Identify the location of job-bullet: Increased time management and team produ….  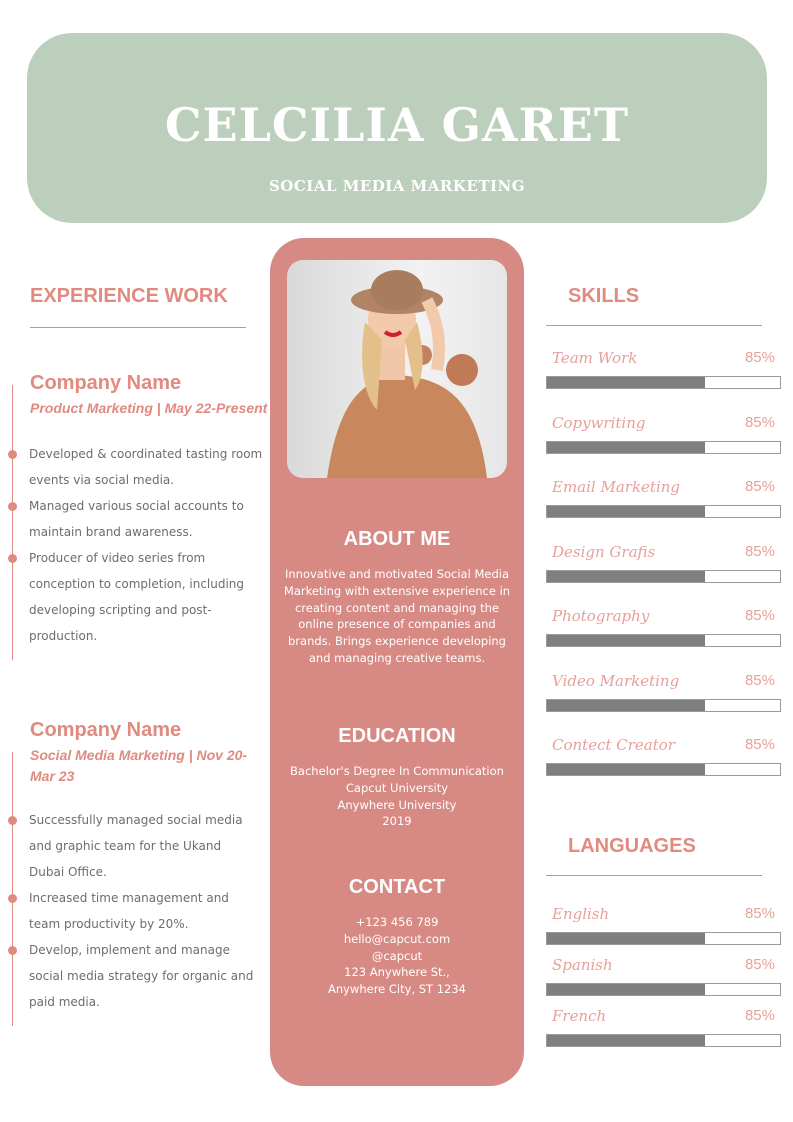
(131, 911).